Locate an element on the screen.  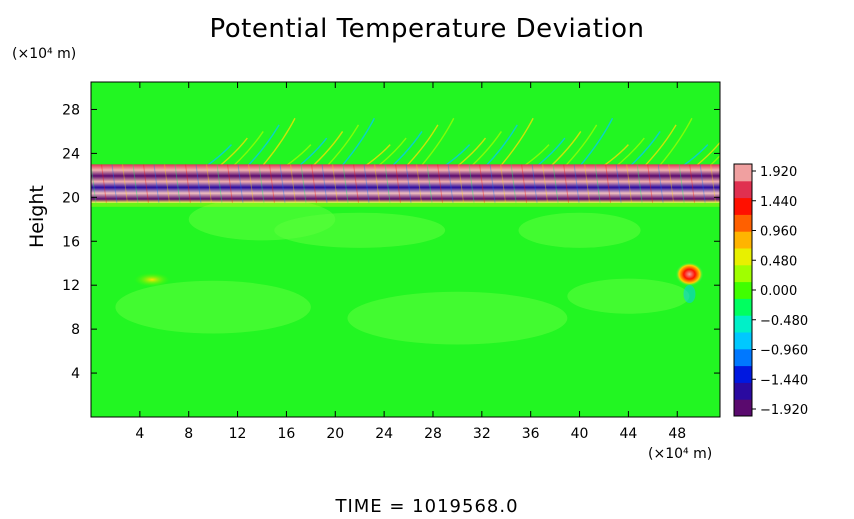
colorbar-label: 0.960 is located at coordinates (778, 232).